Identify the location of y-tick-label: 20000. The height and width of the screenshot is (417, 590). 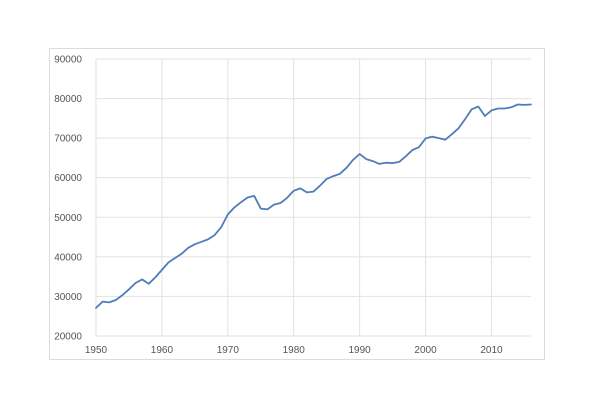
(68, 337).